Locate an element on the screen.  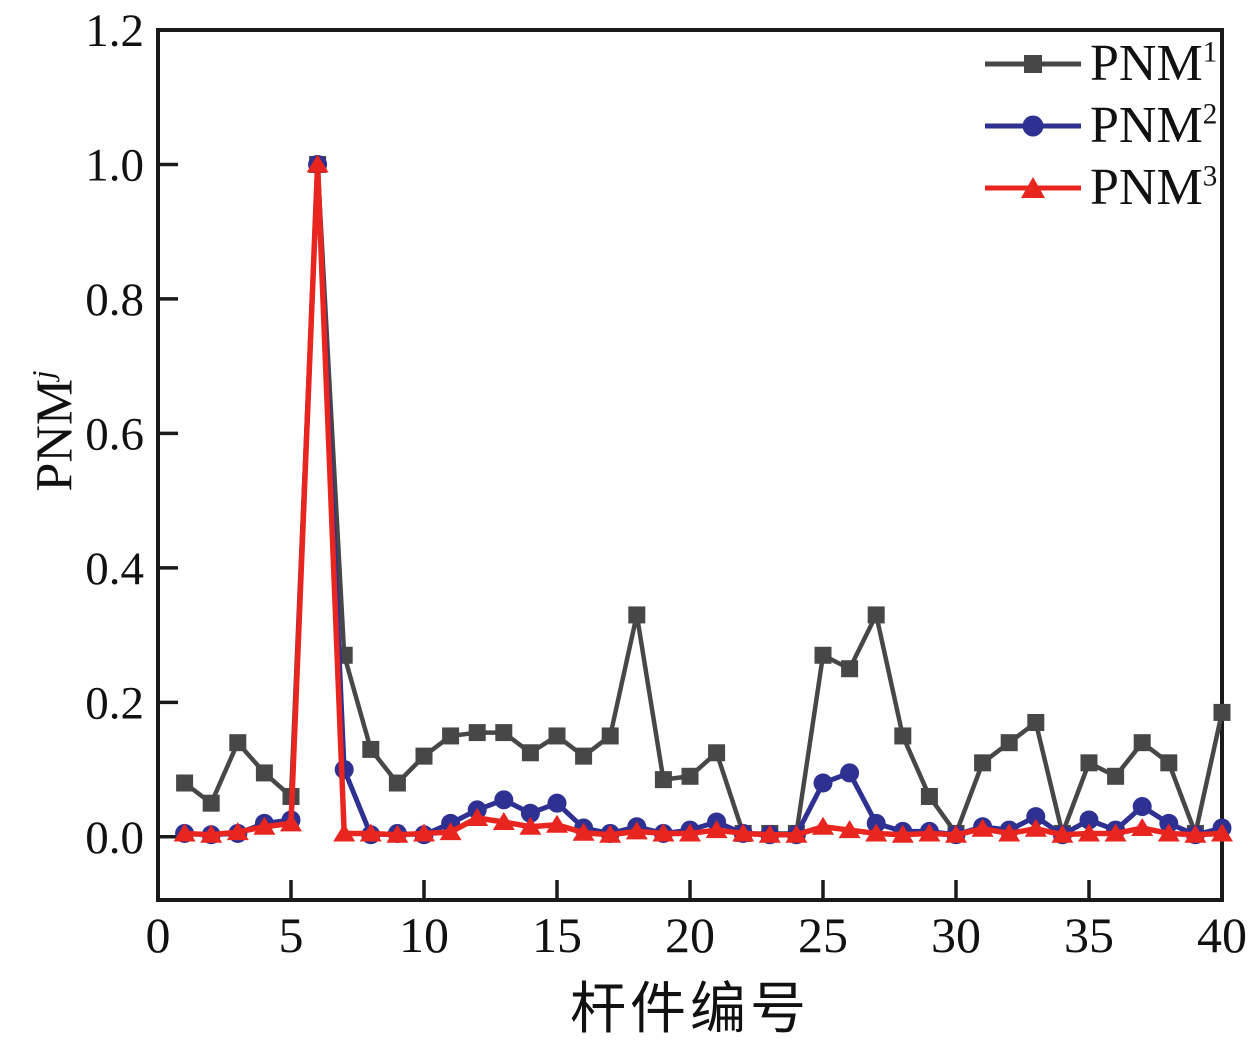
legend-label-pnm3: PNM3 is located at coordinates (1154, 187).